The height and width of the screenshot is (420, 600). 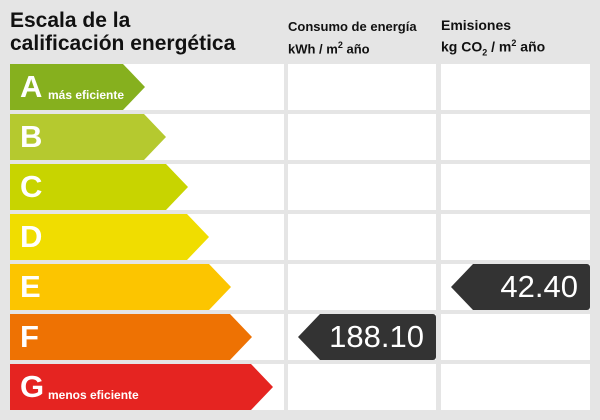 I want to click on rating-letter: A, so click(x=31, y=86).